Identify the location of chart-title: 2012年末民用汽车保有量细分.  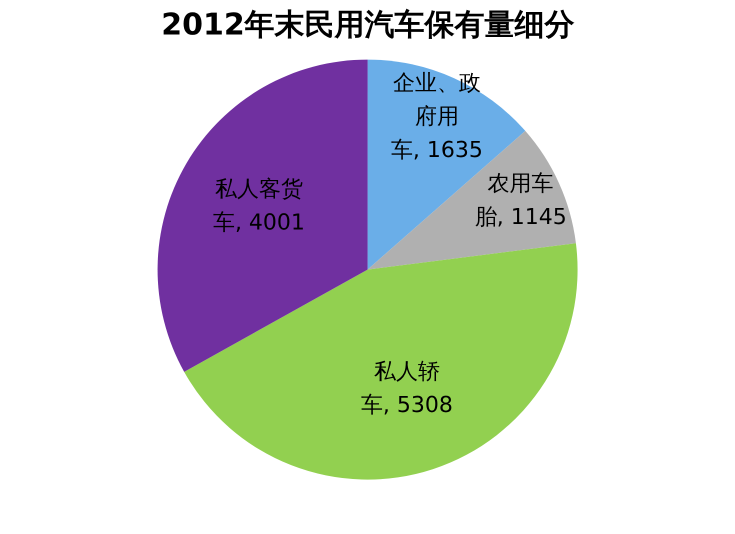
(368, 25).